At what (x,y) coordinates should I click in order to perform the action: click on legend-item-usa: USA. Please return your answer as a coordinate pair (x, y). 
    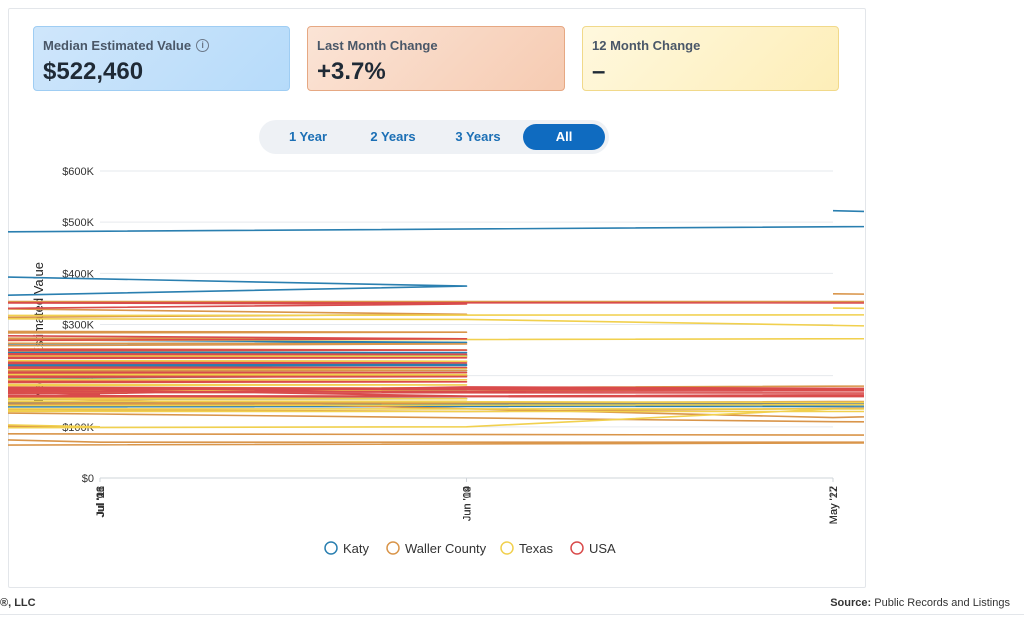
    Looking at the image, I should click on (593, 548).